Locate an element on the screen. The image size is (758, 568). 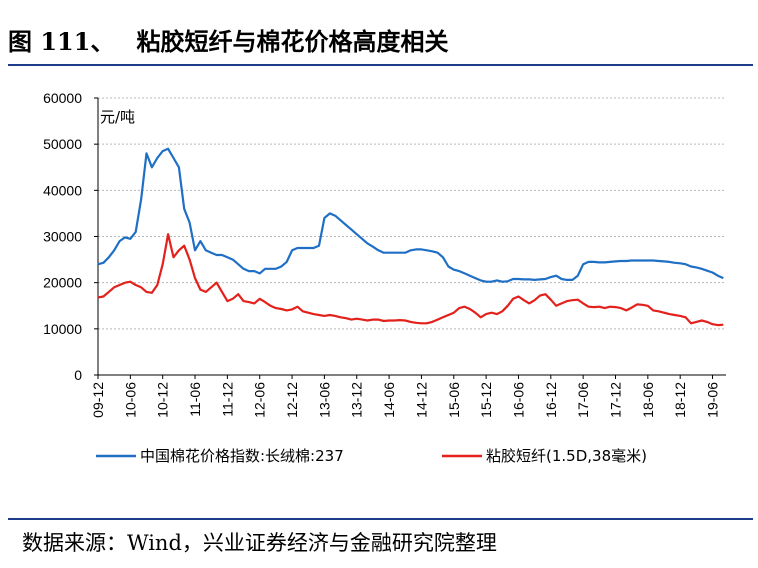
x-tick-label: 15-06 is located at coordinates (454, 400).